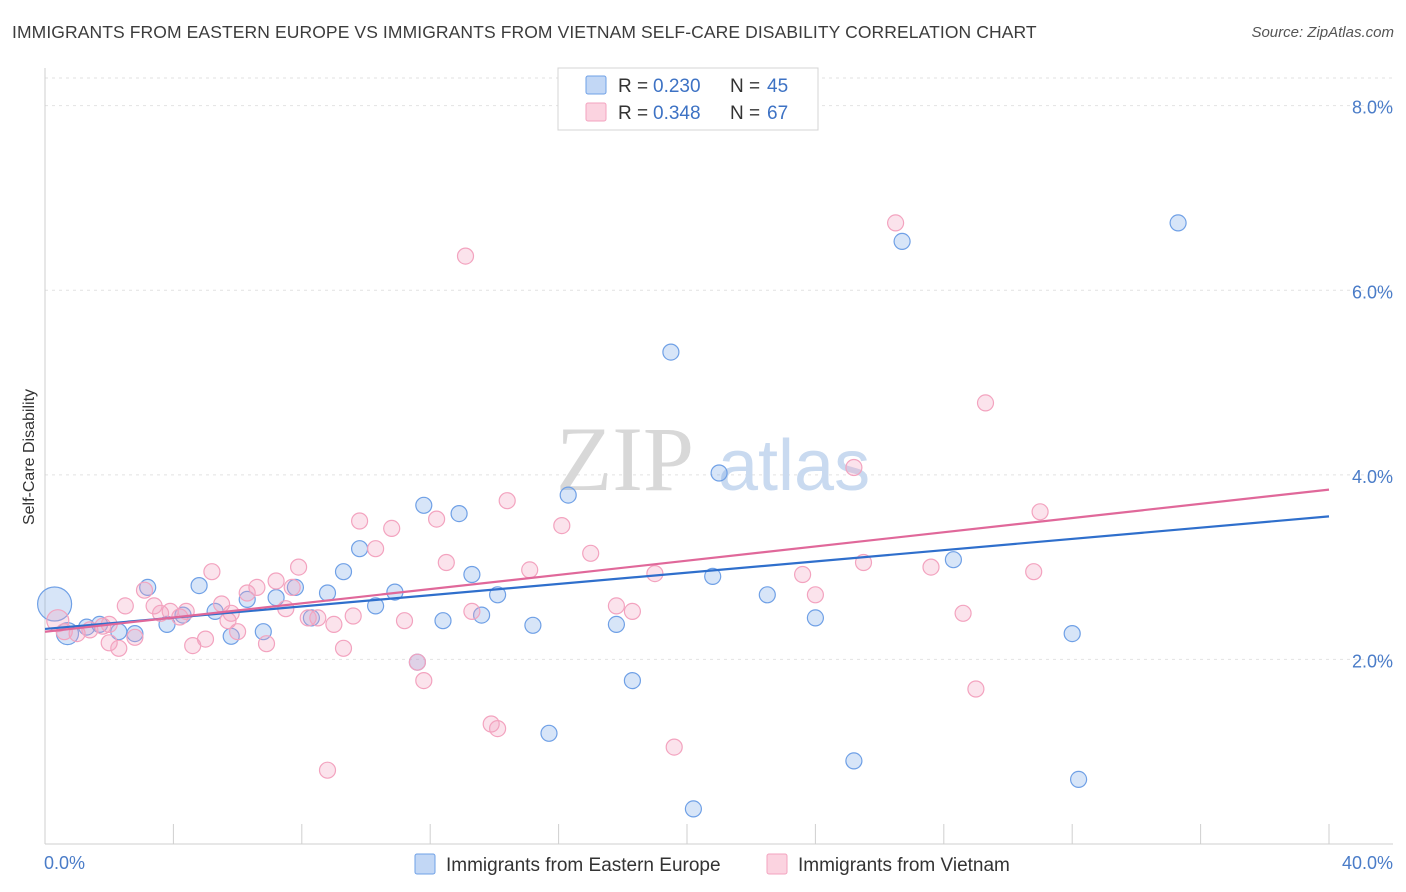 This screenshot has width=1406, height=892. I want to click on legend-r-value-2: 0.348, so click(677, 113).